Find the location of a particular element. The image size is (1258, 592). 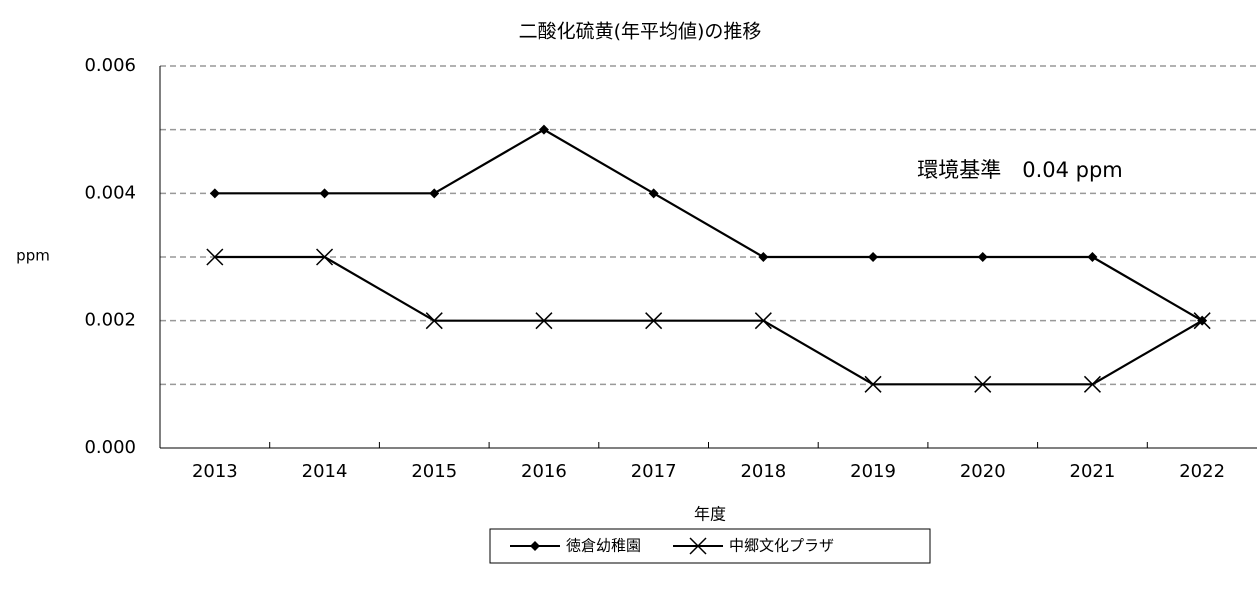

x-tick-label: 2015 is located at coordinates (434, 471).